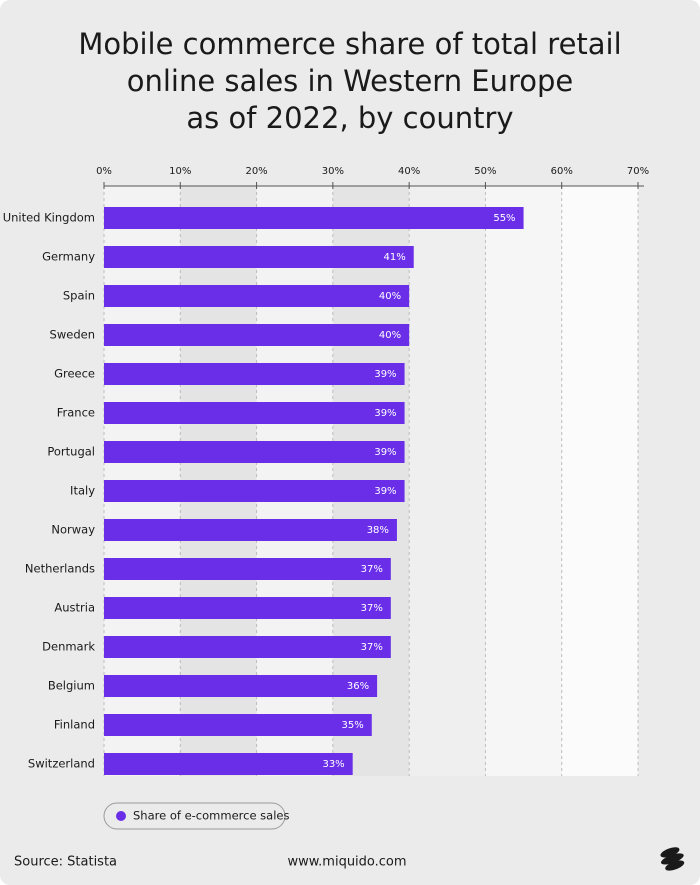 Image resolution: width=700 pixels, height=885 pixels. Describe the element at coordinates (68, 257) in the screenshot. I see `y-tick-label: Germany` at that location.